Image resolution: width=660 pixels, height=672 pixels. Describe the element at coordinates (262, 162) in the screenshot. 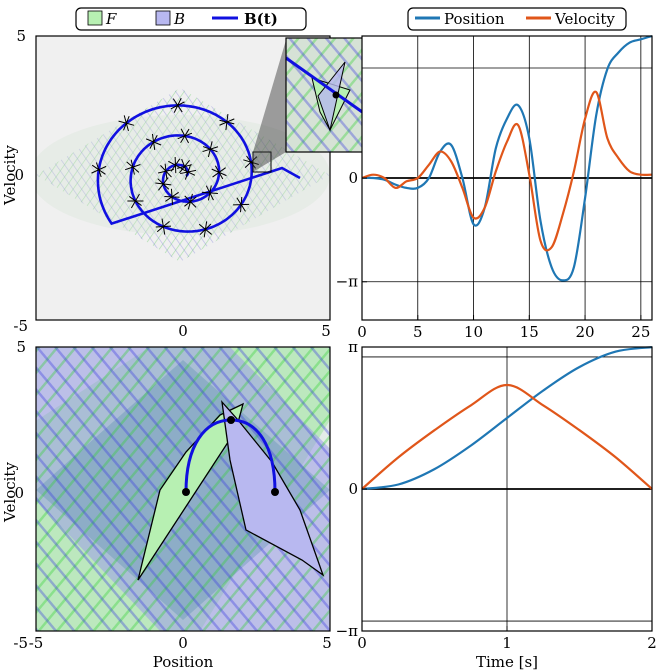

I see `inset-source-box` at that location.